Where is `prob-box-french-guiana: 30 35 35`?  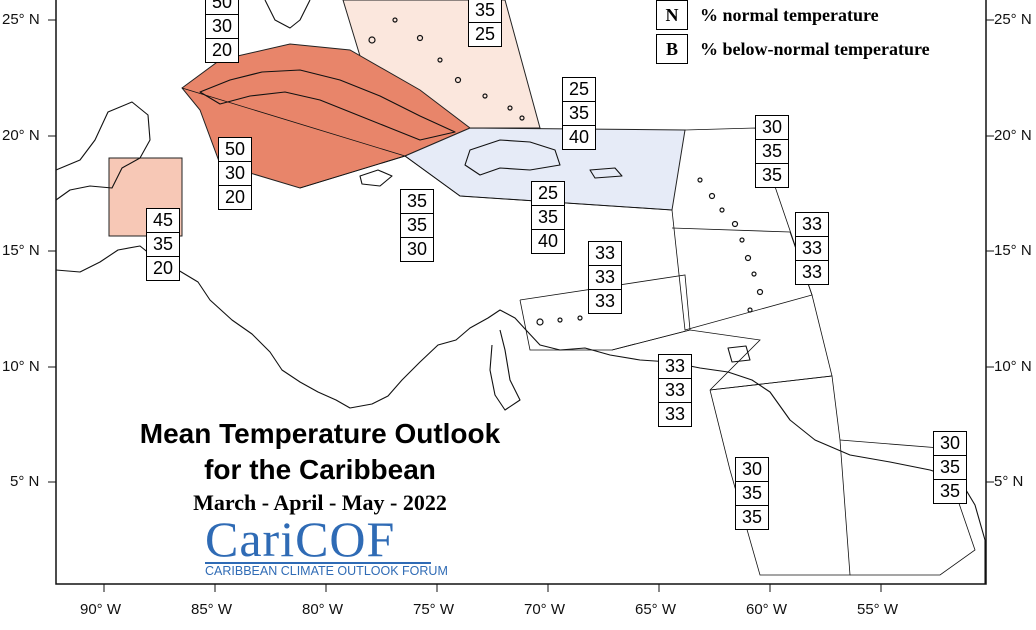 prob-box-french-guiana: 30 35 35 is located at coordinates (950, 467).